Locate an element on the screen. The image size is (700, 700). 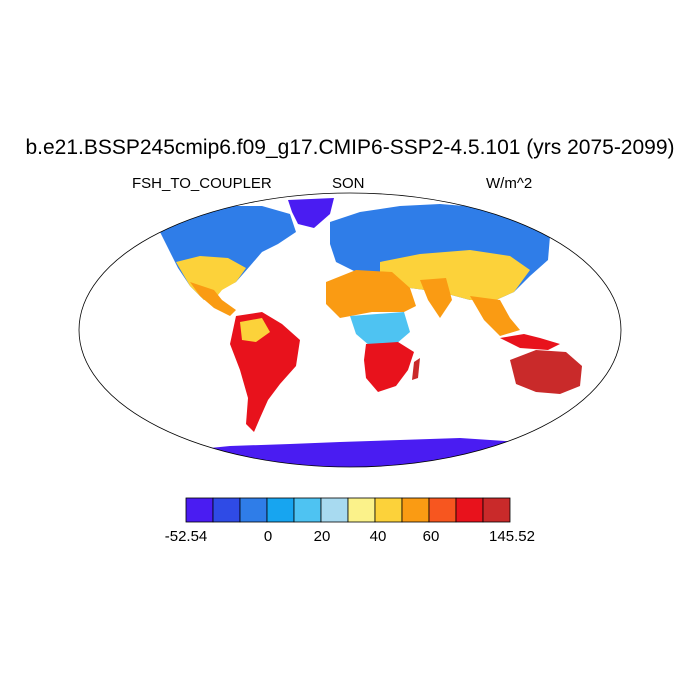
variable-label: FSH_TO_COUPLER is located at coordinates (202, 183).